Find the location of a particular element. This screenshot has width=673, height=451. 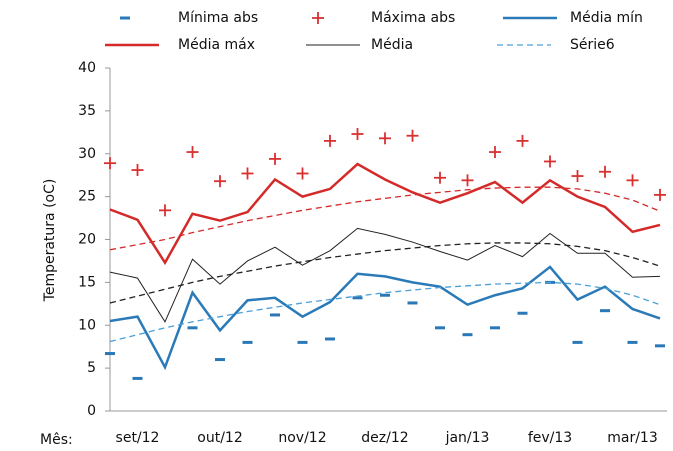

legend-label: Máxima abs is located at coordinates (413, 18).